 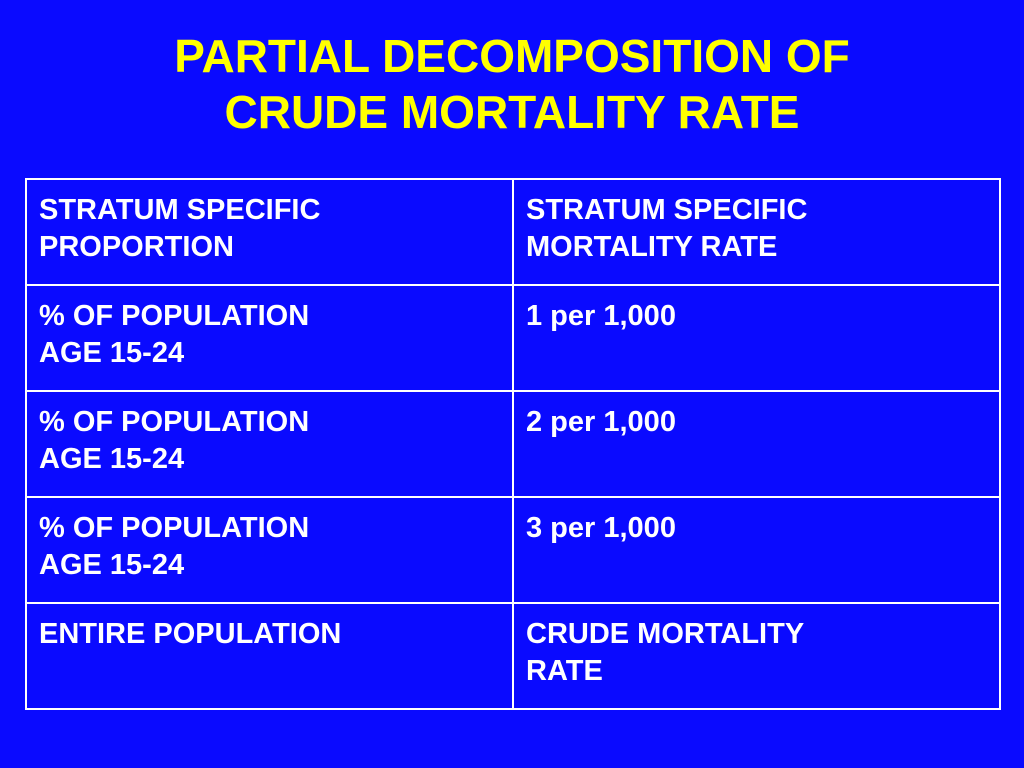 I want to click on table-row: % OF POPULATION AGE 15-24 3 per 1,000, so click(x=513, y=550).